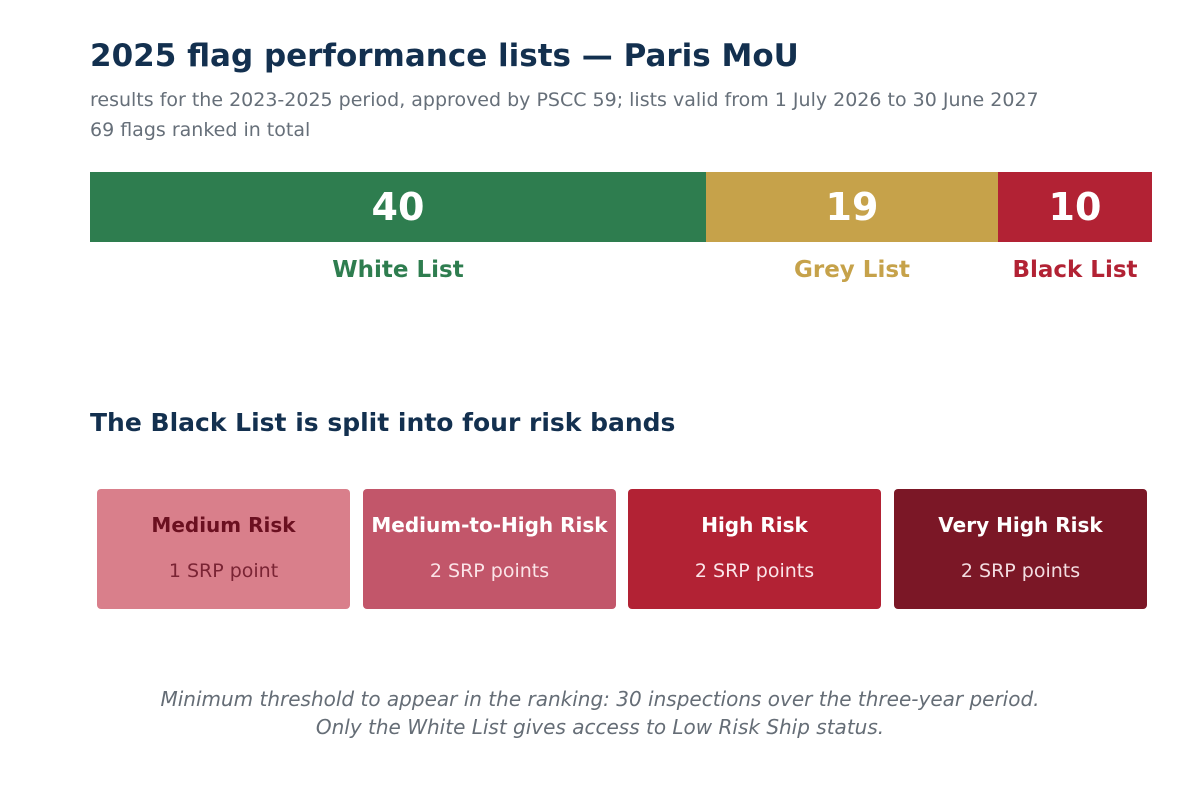 This screenshot has height=800, width=1200. I want to click on stacked-bar: 40 19 10, so click(621, 207).